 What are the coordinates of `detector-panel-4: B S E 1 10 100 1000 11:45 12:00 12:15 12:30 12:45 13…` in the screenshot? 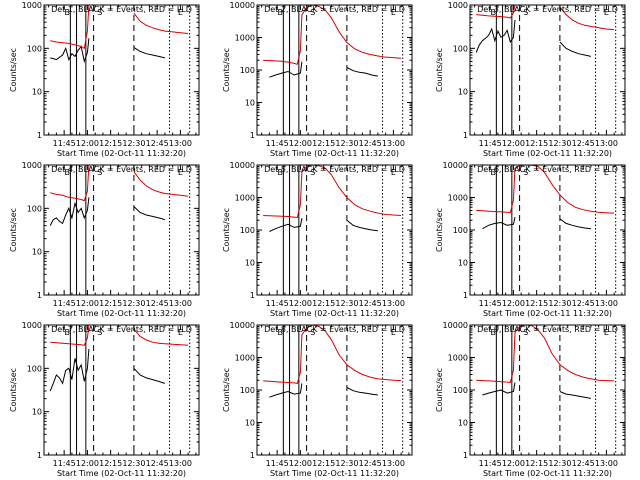 It's located at (104, 239).